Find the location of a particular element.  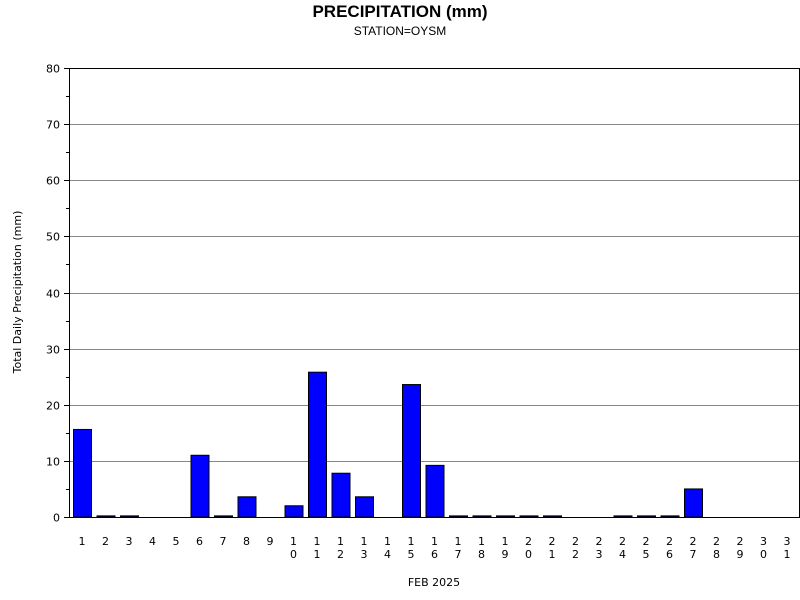

chart-subtitle: STATION=OYSM is located at coordinates (400, 31).